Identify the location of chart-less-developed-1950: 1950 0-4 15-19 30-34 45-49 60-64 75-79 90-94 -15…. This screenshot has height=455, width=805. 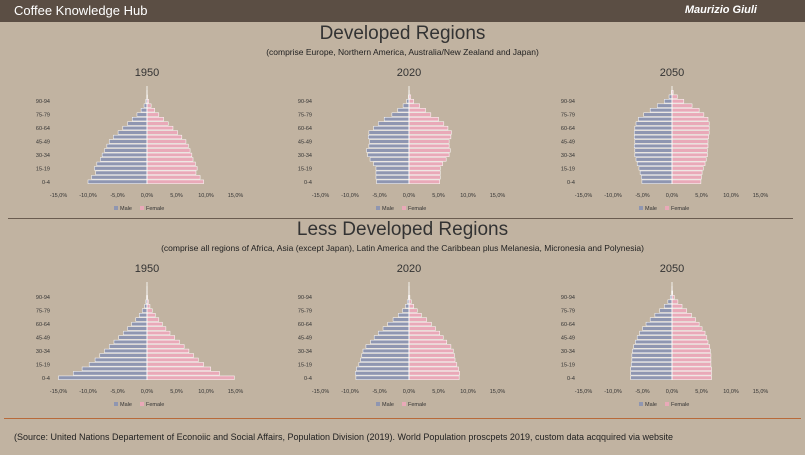
(139, 335).